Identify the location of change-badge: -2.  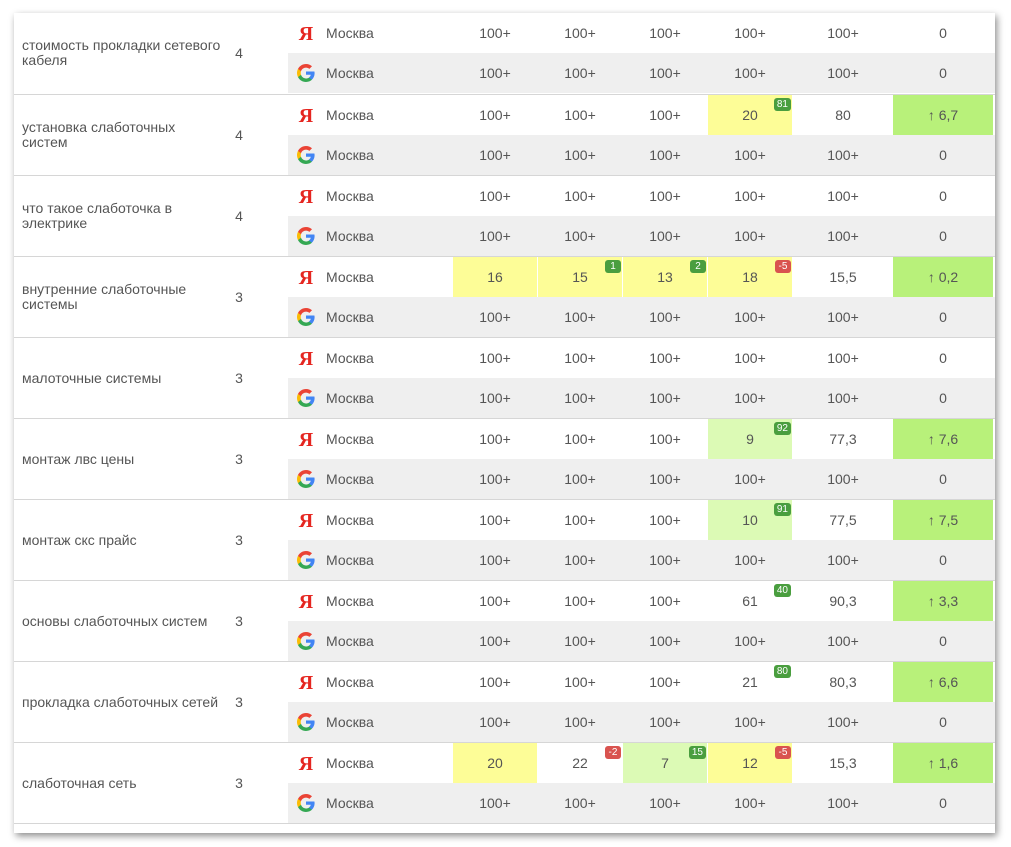
(613, 752).